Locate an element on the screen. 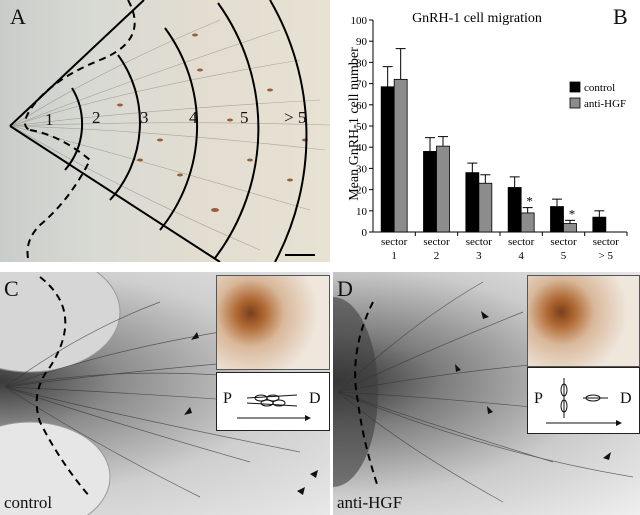 This screenshot has height=515, width=640. panel-letter-a: A is located at coordinates (18, 16).